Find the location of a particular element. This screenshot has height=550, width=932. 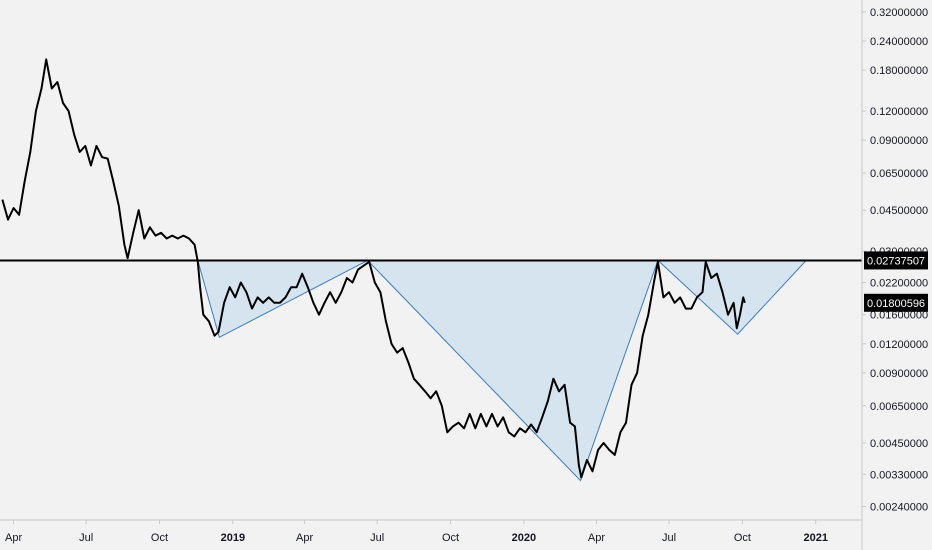

y-tick-label: 0.04500000 is located at coordinates (899, 211).